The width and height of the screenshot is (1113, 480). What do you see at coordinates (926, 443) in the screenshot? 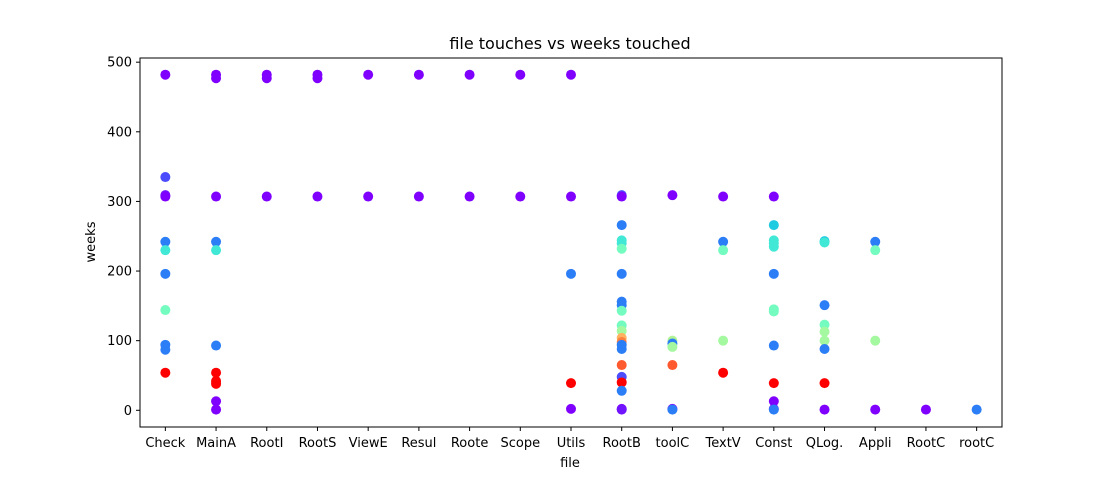
I see `x-tick-label: RootC` at bounding box center [926, 443].